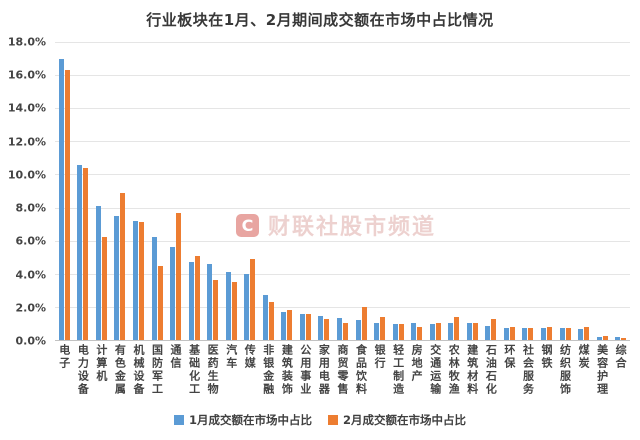  What do you see at coordinates (509, 357) in the screenshot?
I see `x-tick-label: 环保` at bounding box center [509, 357].